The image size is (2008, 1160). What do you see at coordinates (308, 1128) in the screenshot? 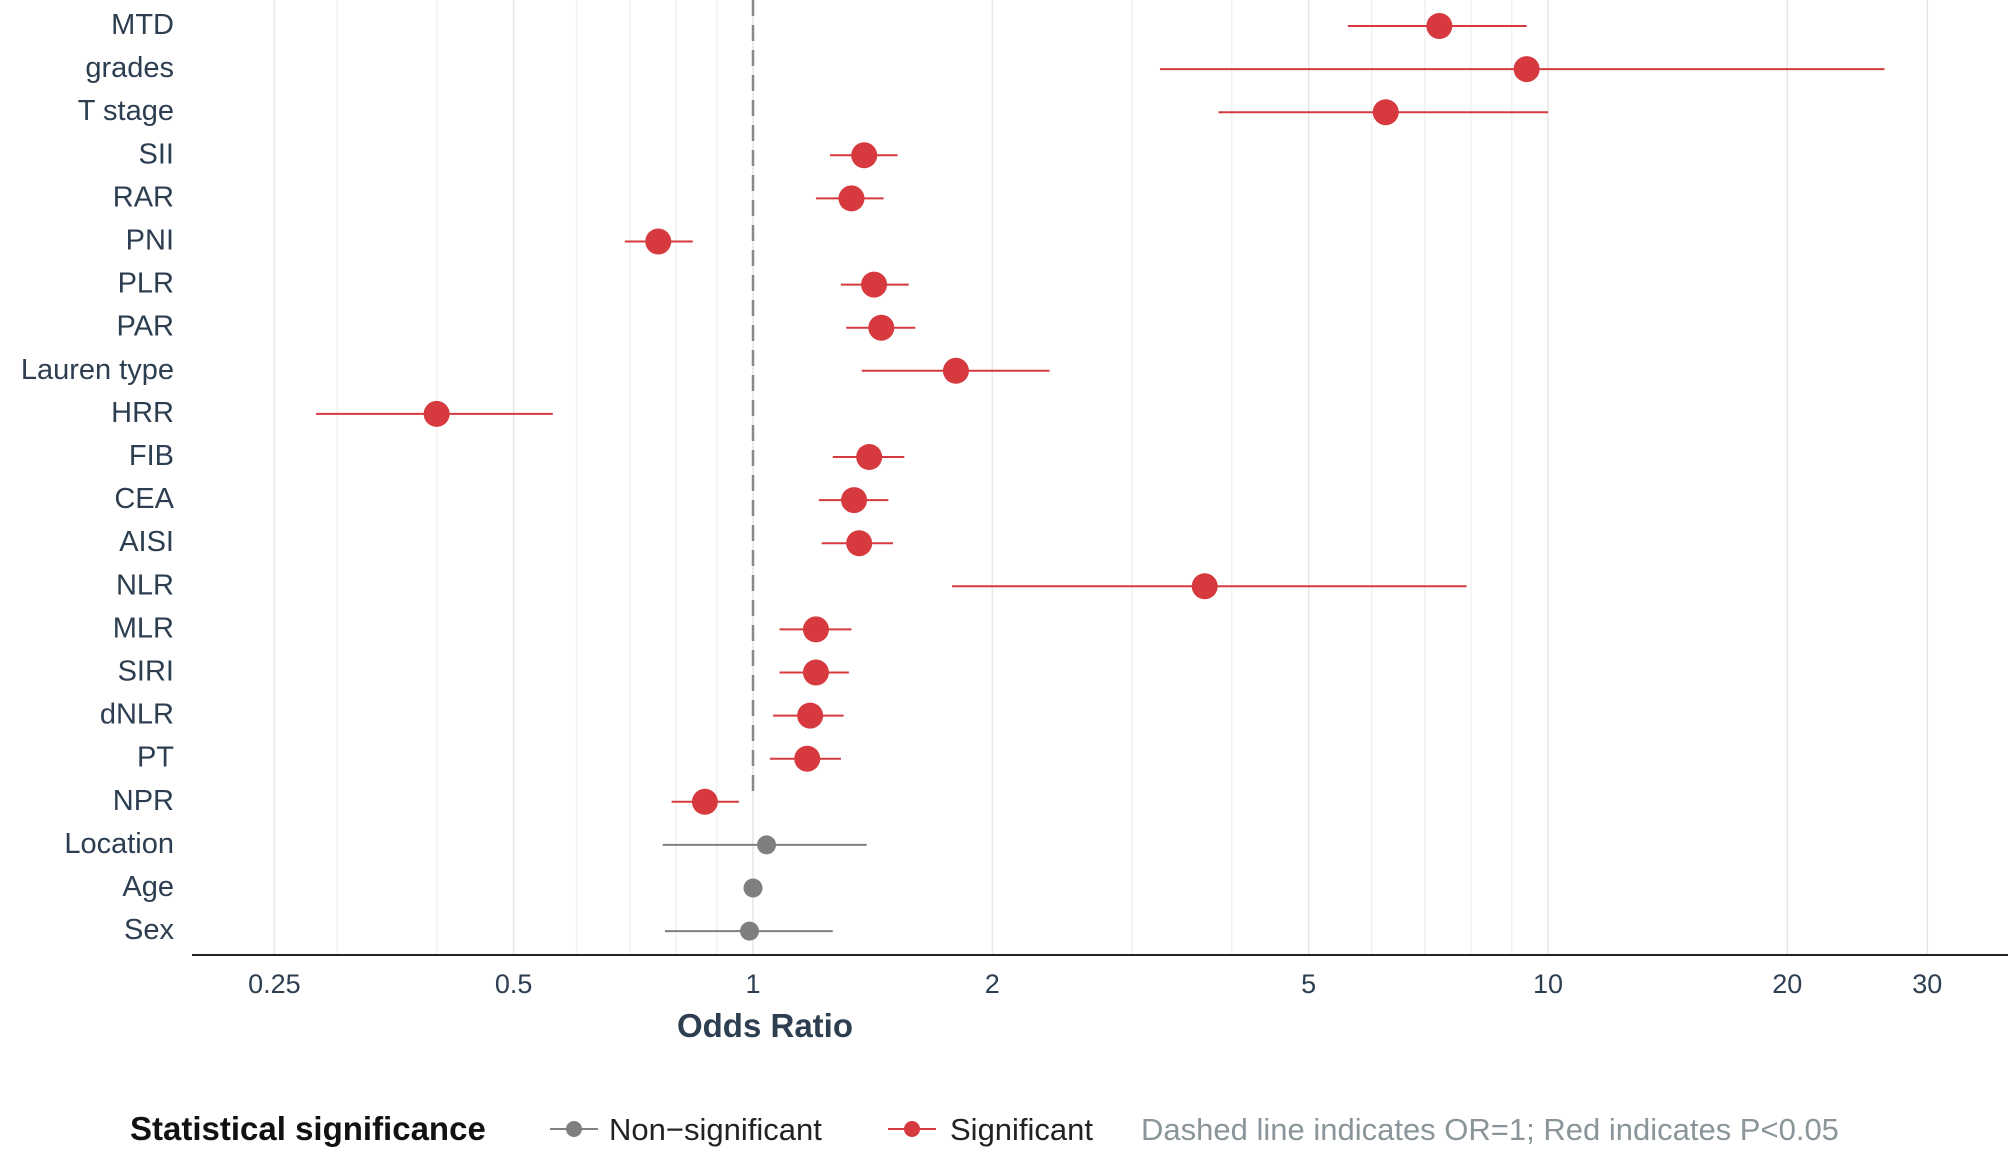
I see `legend-title: Statistical significance` at bounding box center [308, 1128].